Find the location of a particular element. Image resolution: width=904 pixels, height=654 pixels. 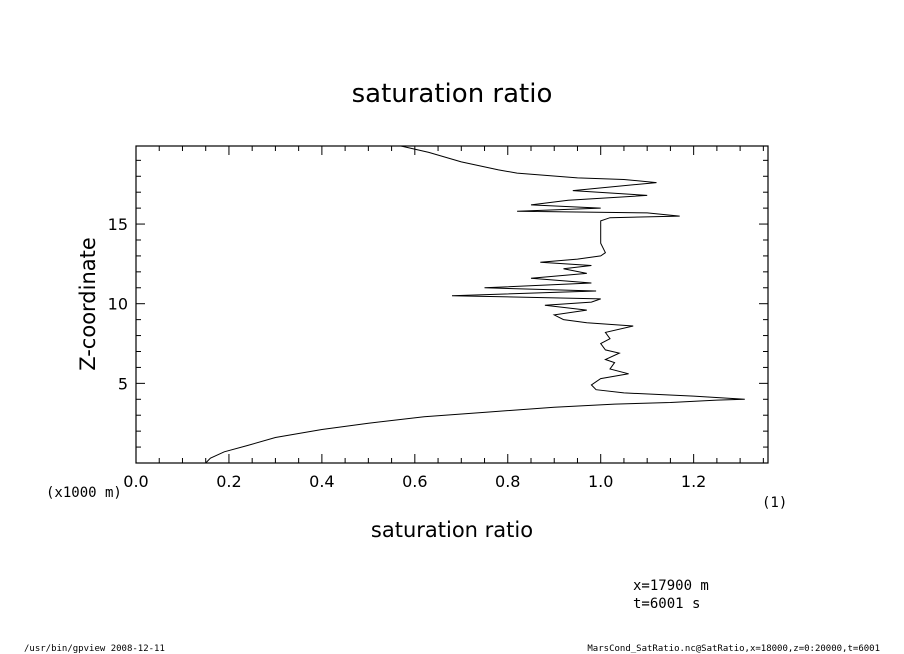

y-tick-label: 10 is located at coordinates (118, 304).